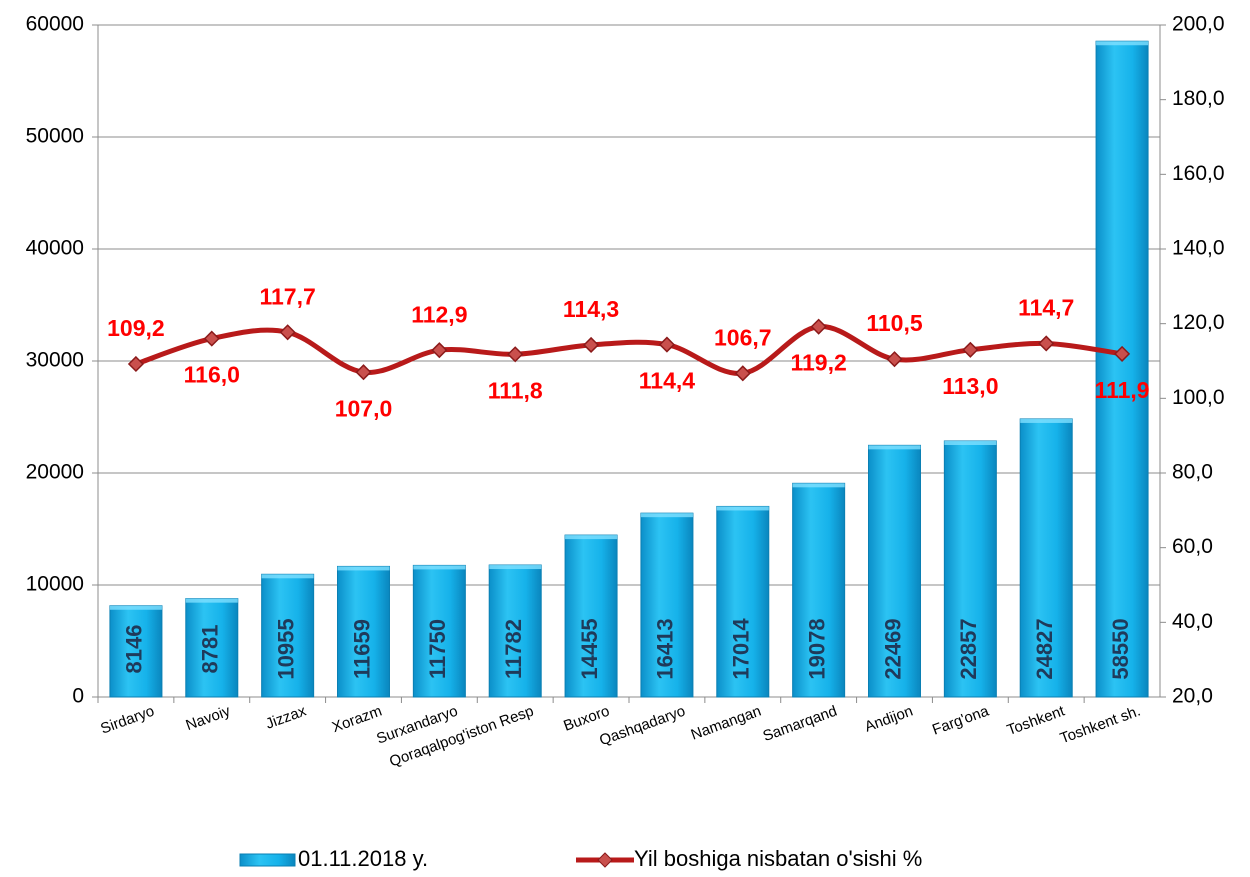 This screenshot has height=877, width=1250. I want to click on line-value-label: 112,9, so click(439, 314).